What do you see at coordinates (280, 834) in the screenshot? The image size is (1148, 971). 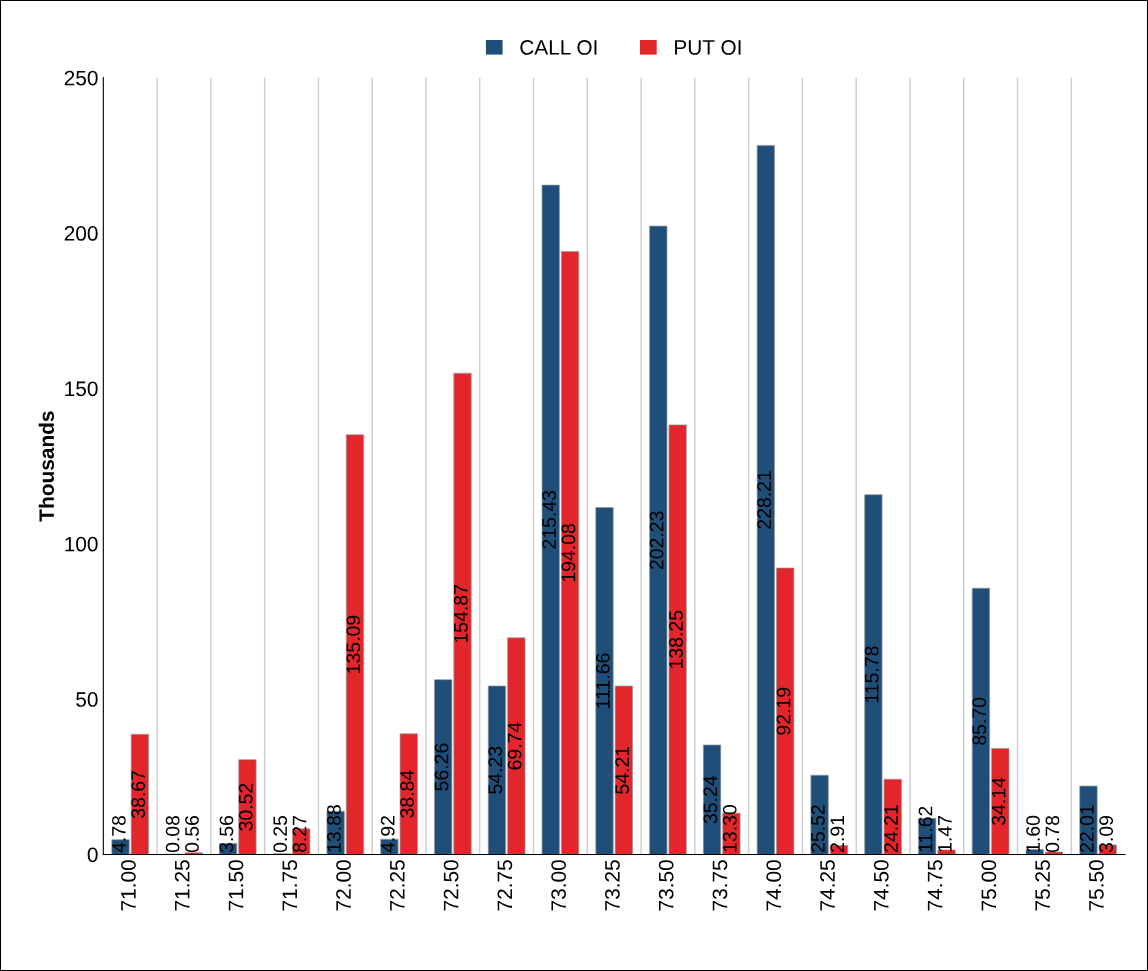 I see `data-label: 0.25` at bounding box center [280, 834].